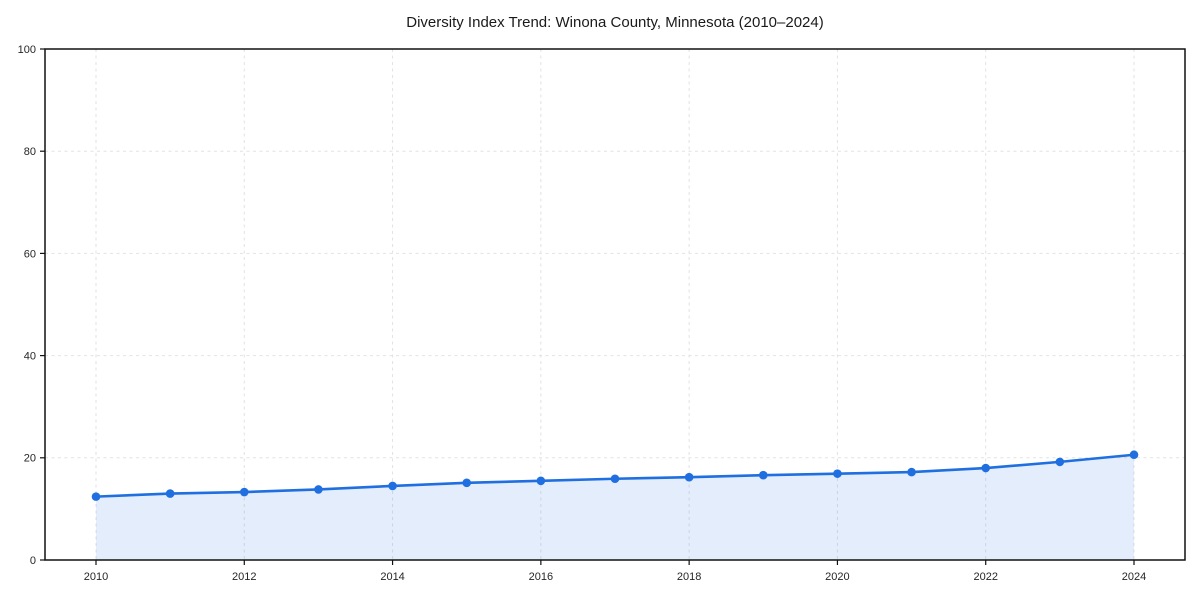 This screenshot has height=600, width=1200. Describe the element at coordinates (837, 577) in the screenshot. I see `x-tick-label: 2020` at that location.